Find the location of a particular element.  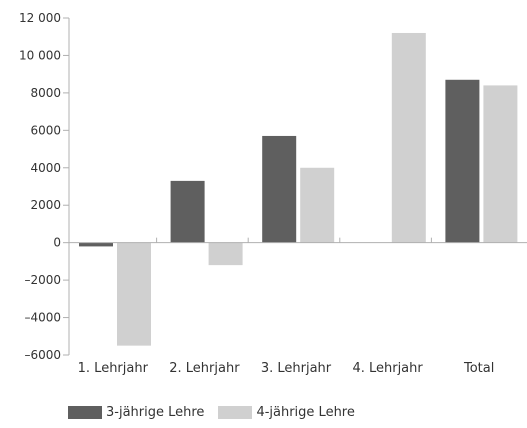

y-tick-label-7: –2000 is located at coordinates (42, 280).